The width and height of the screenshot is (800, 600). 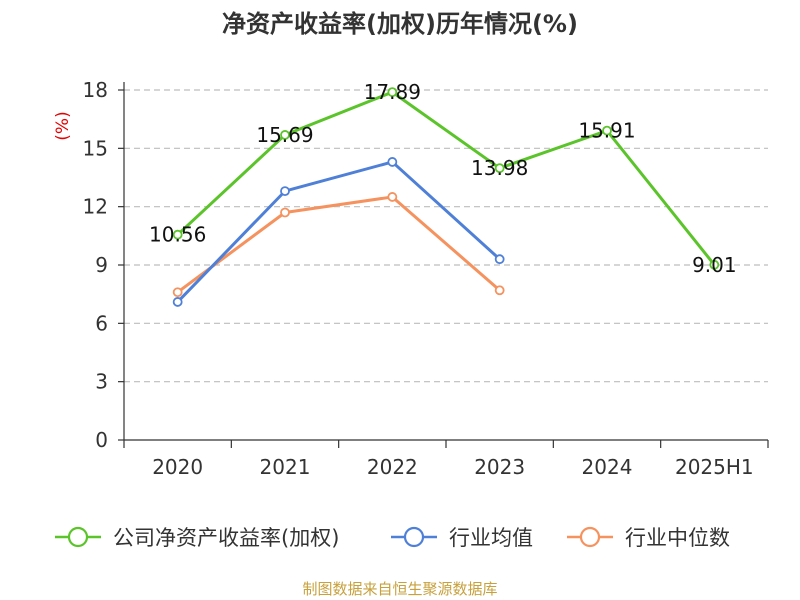 I want to click on data-label-2021: 15.69, so click(x=284, y=135).